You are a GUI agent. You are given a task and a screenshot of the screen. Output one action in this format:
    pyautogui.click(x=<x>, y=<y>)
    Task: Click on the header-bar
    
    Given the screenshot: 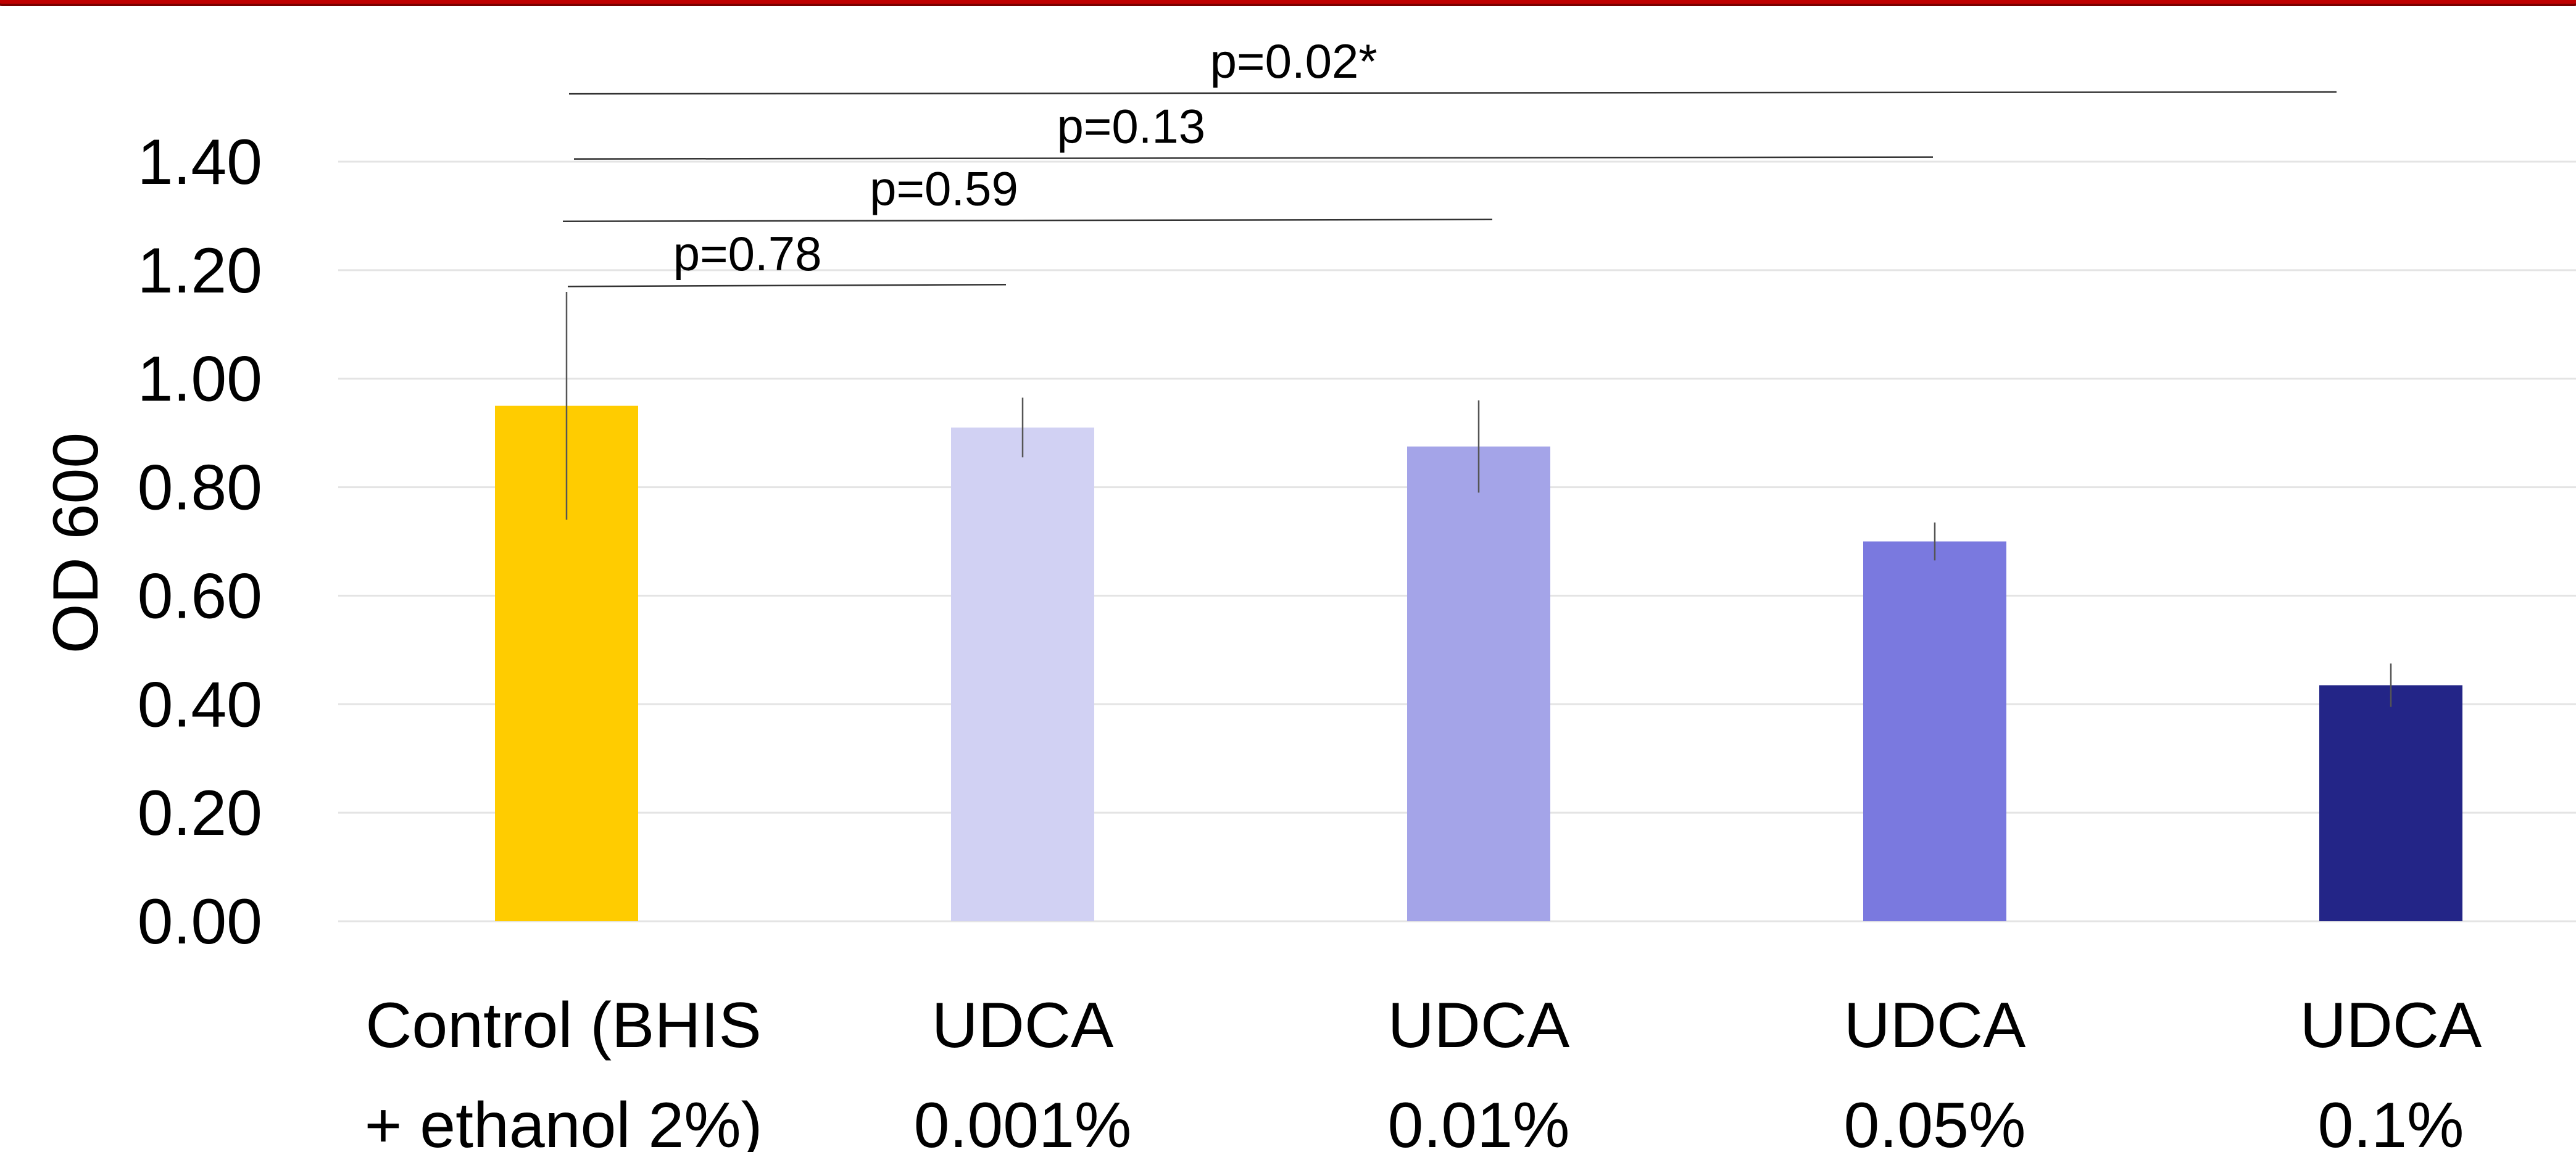 What is the action you would take?
    pyautogui.click(x=1288, y=3)
    